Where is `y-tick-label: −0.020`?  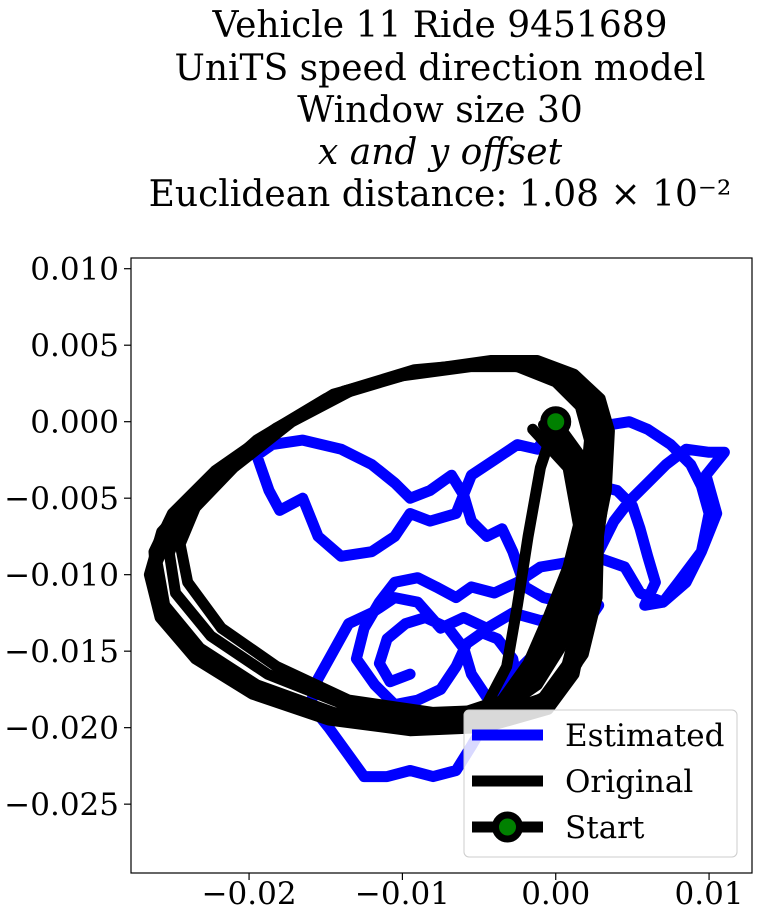 y-tick-label: −0.020 is located at coordinates (61, 729).